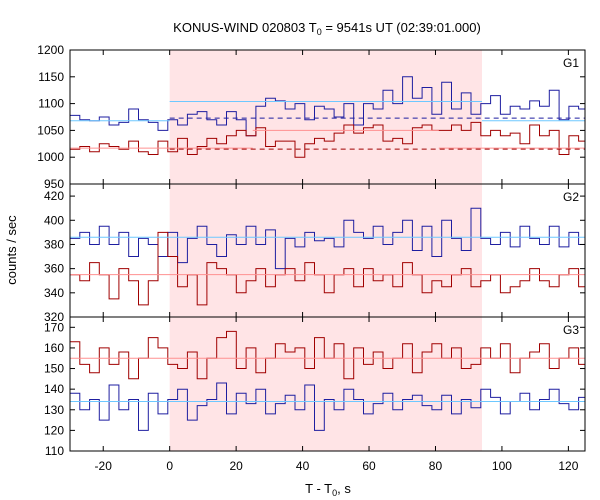  Describe the element at coordinates (50, 50) in the screenshot. I see `y-tick-label: 1200` at that location.